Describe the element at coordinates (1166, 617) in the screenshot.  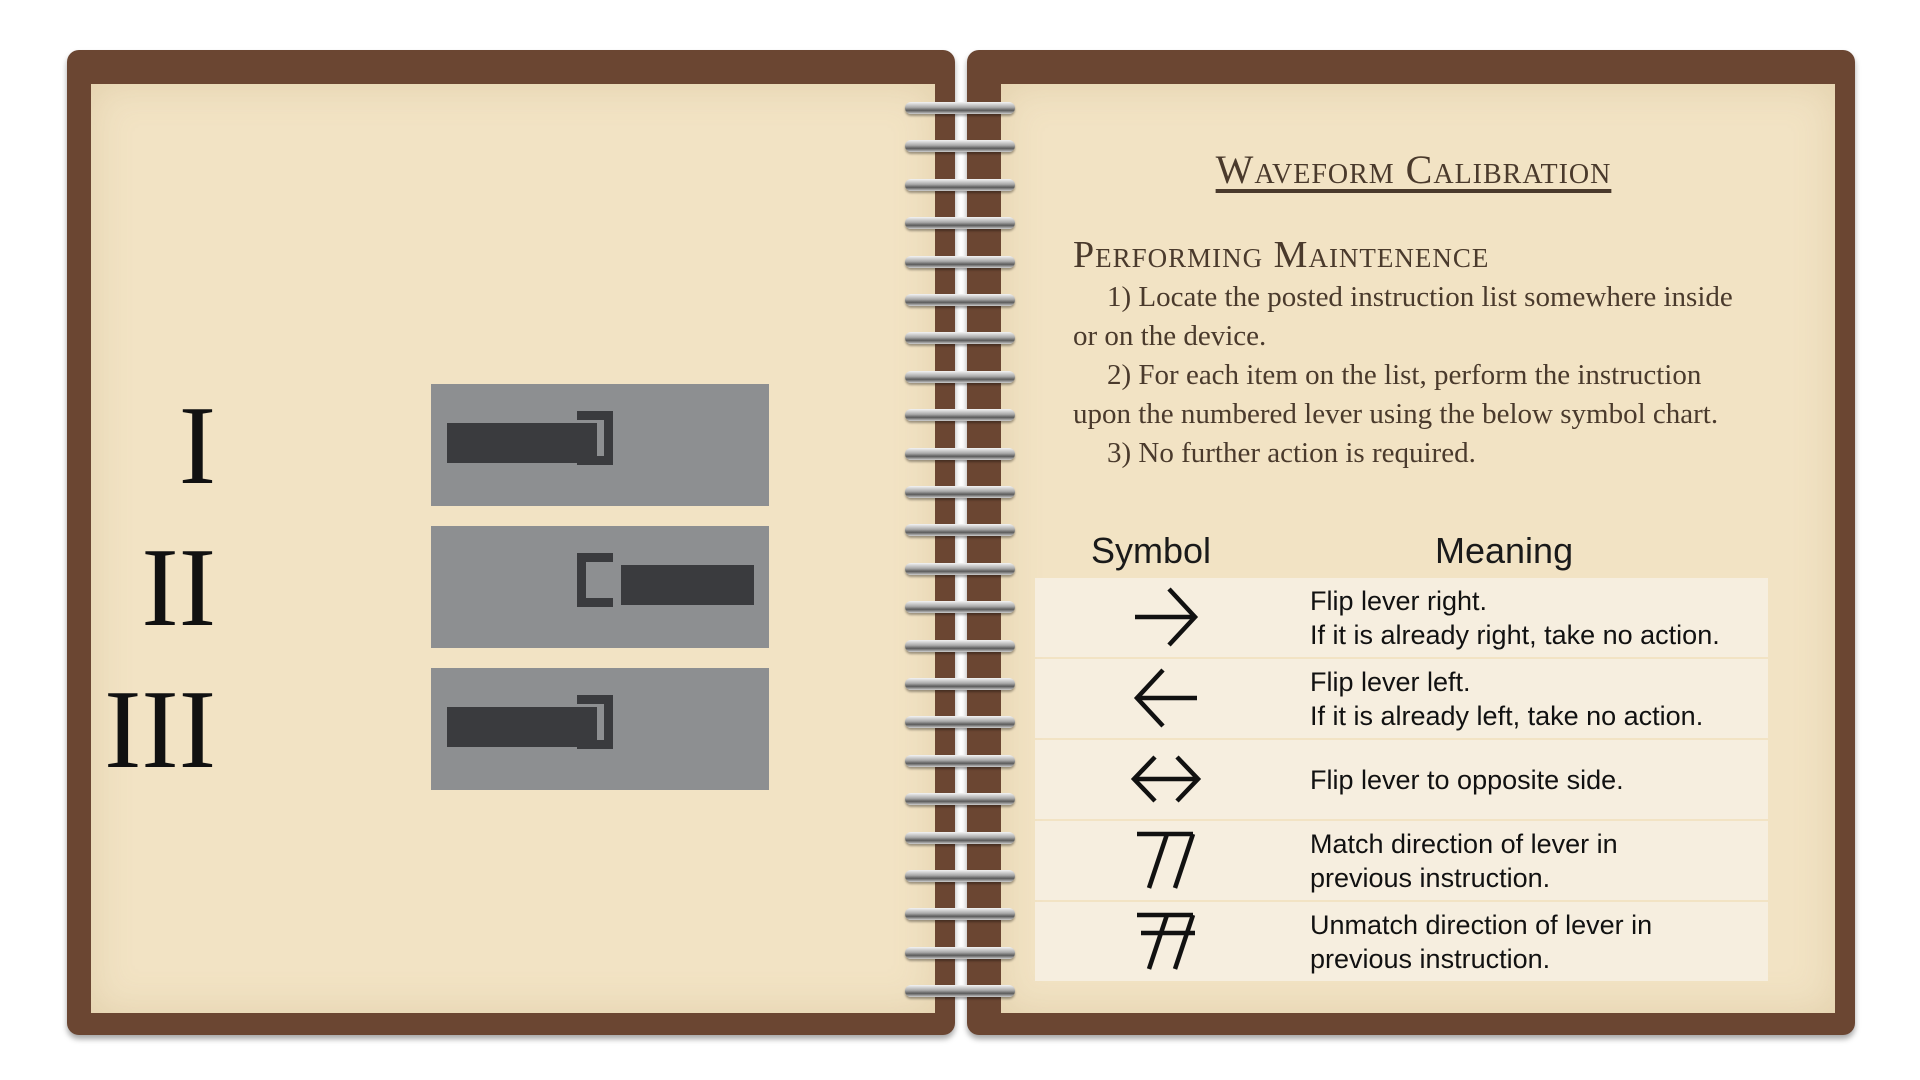
I see `arrow-right-icon` at that location.